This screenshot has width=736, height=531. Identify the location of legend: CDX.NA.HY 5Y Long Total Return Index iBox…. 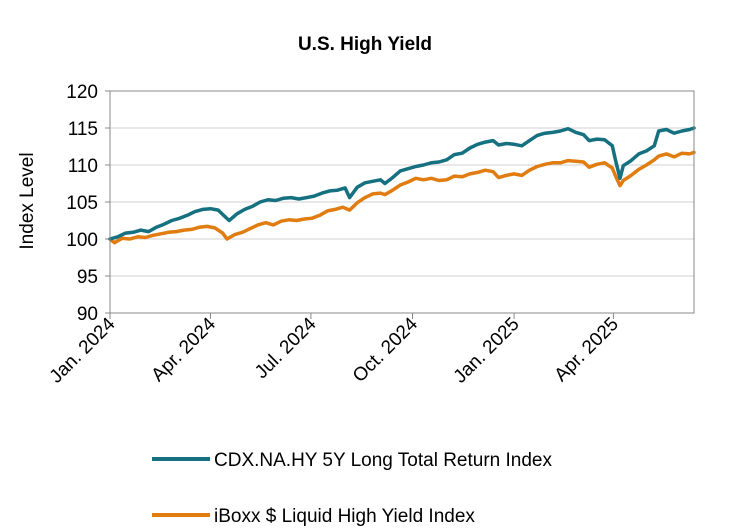
(352, 488).